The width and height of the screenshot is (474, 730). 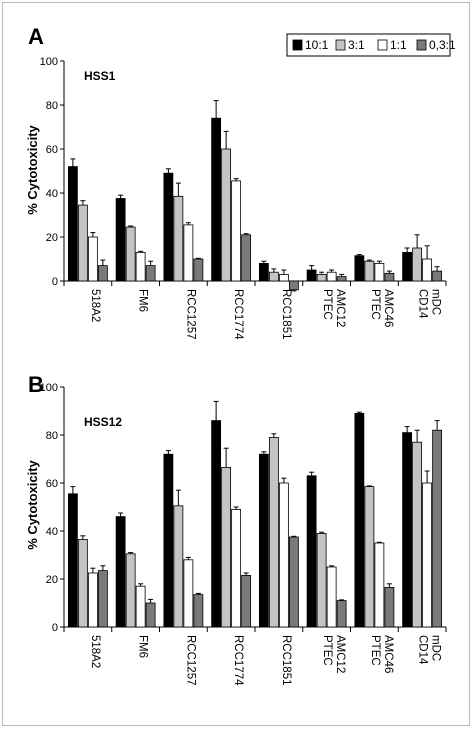 What do you see at coordinates (32, 169) in the screenshot?
I see `panel-a-ylabel: % Cytotoxicity` at bounding box center [32, 169].